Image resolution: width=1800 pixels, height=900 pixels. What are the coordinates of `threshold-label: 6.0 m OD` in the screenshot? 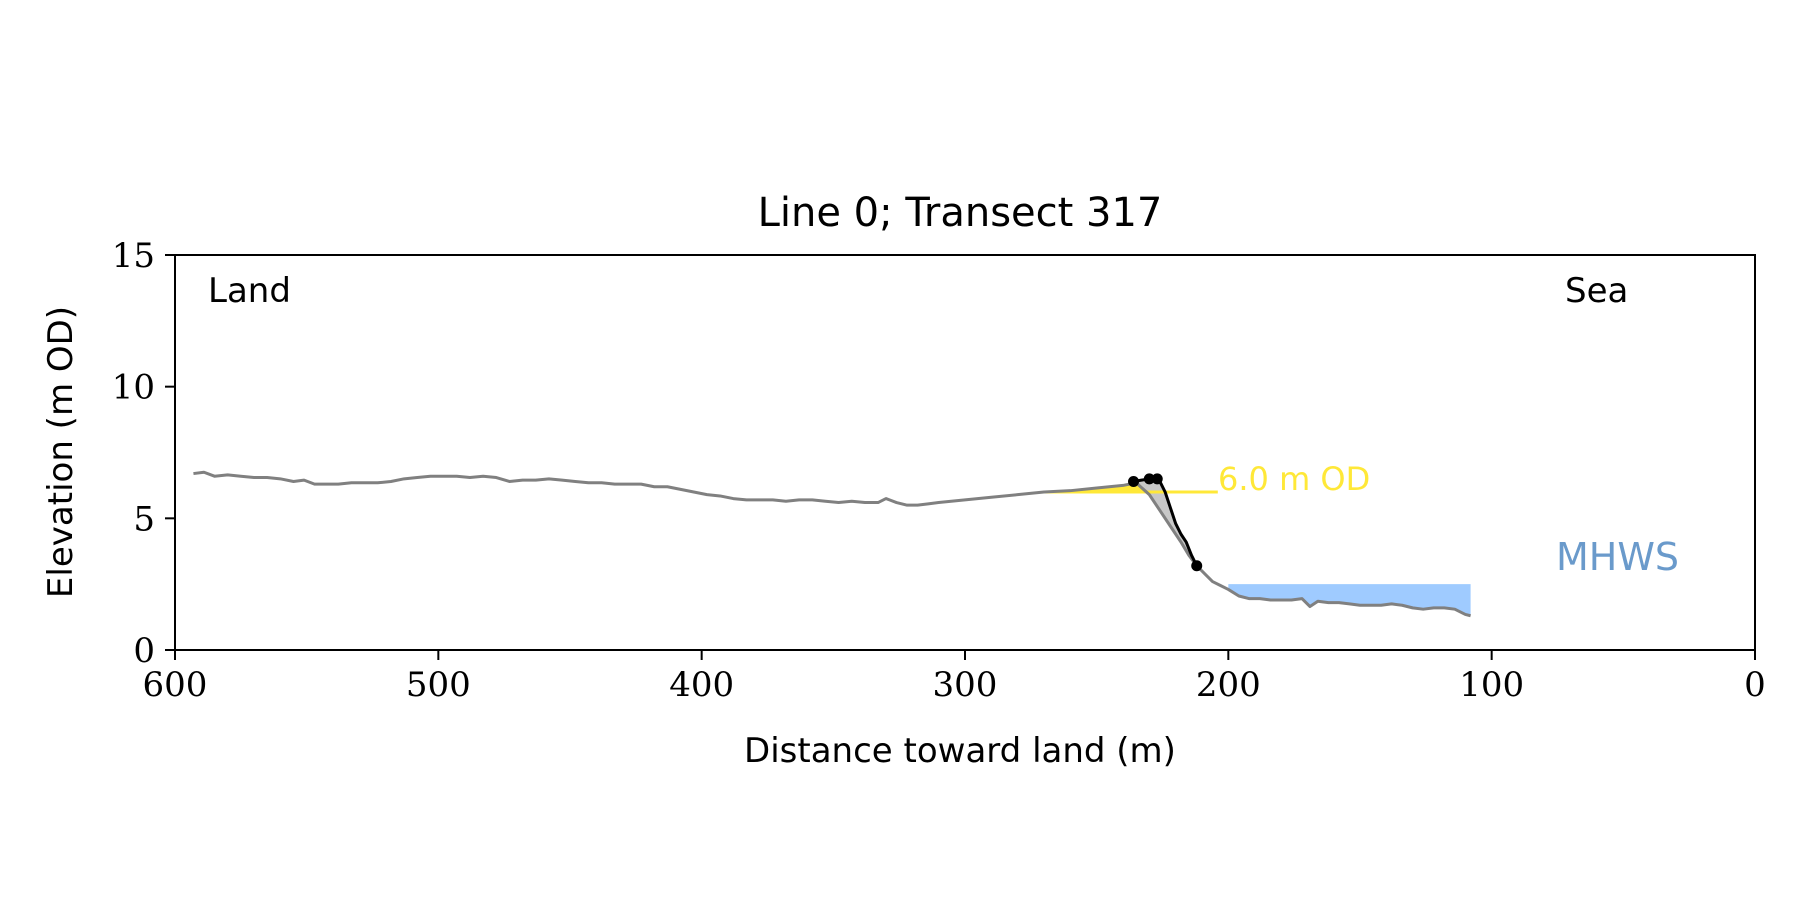 It's located at (1294, 479).